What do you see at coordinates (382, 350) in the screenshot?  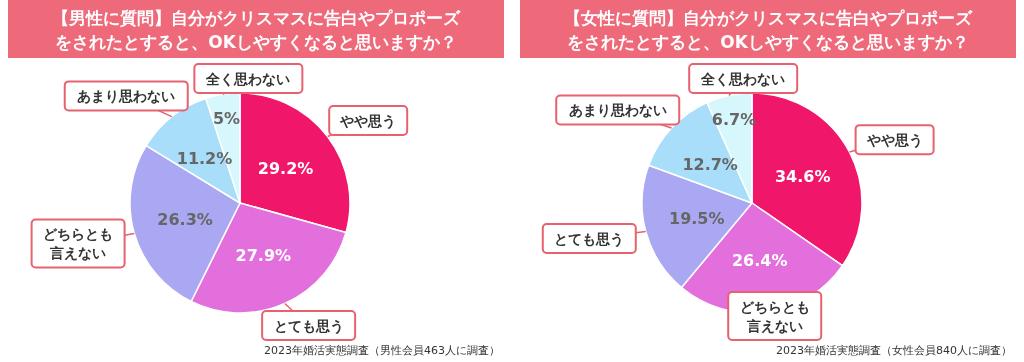 I see `text: 2023年婚活実態調査（男性会員463人に調査）` at bounding box center [382, 350].